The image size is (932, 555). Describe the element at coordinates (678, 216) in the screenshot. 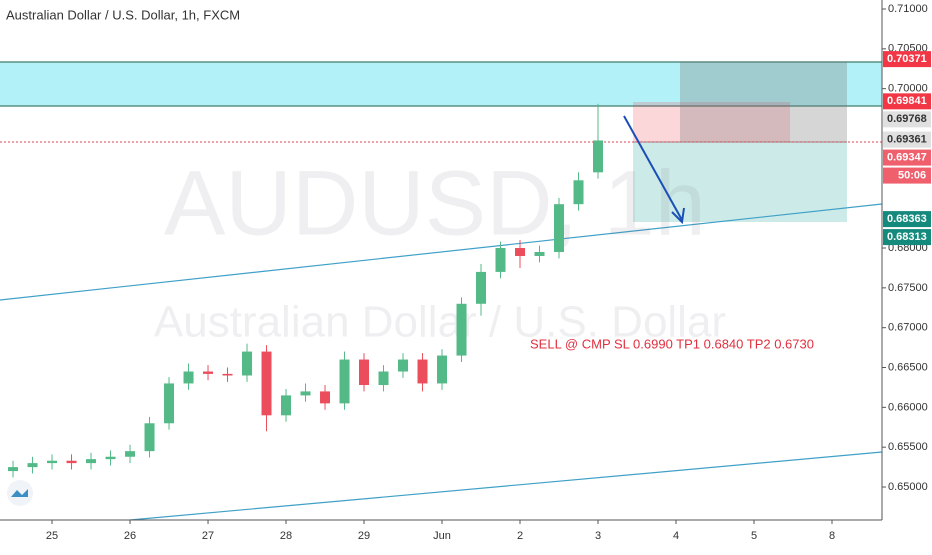

I see `arrow-head` at that location.